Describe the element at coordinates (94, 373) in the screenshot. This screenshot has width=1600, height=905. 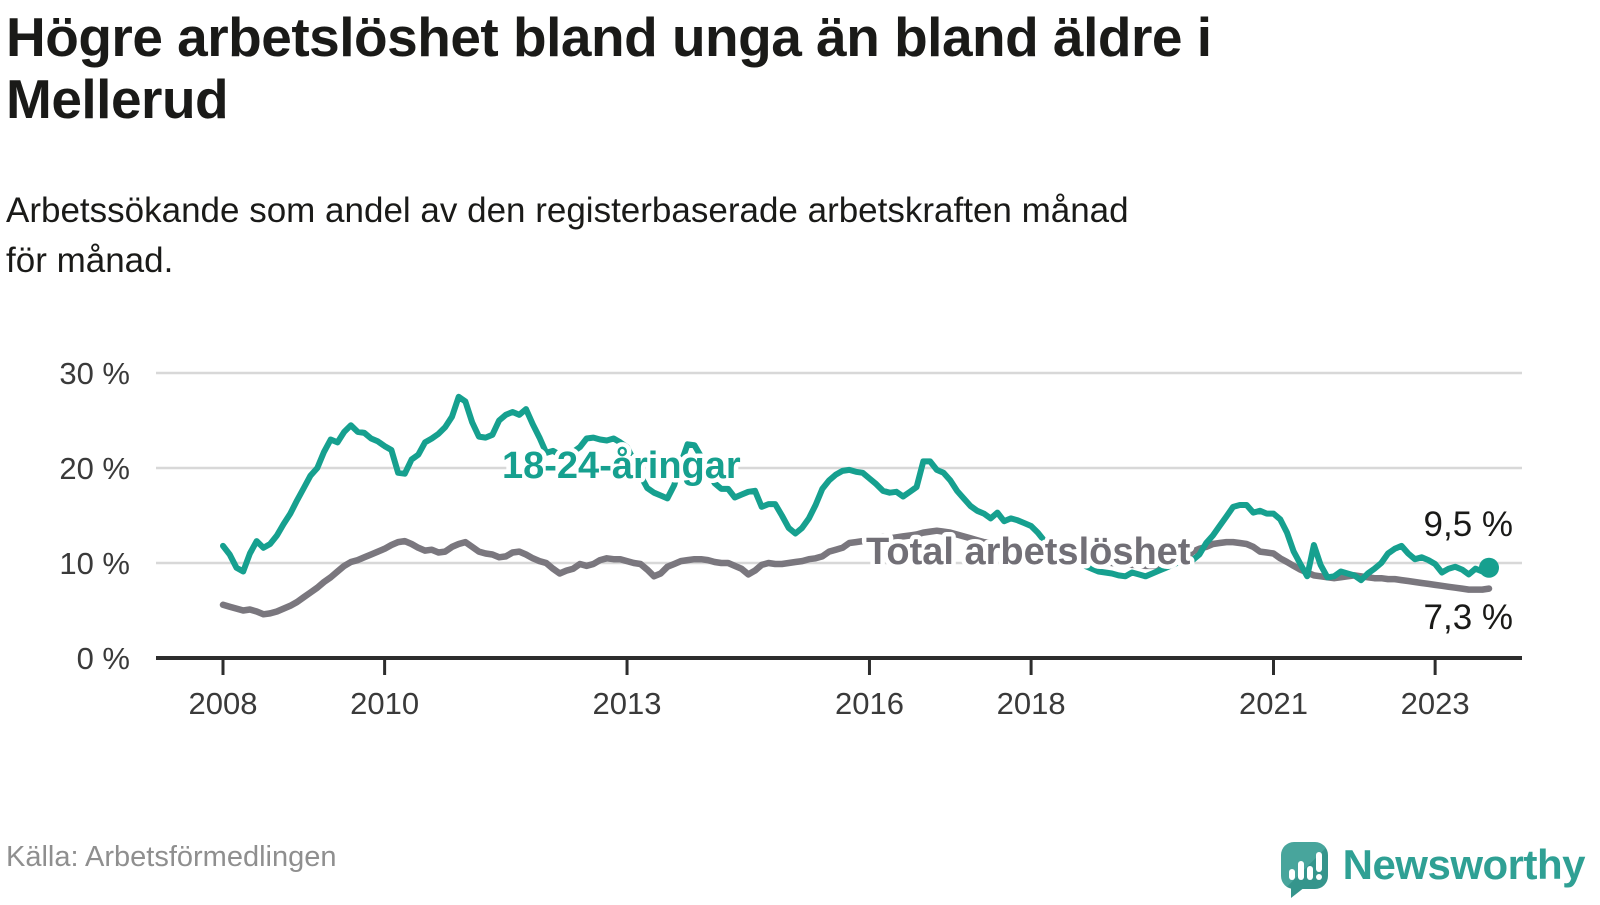
I see `y-tick-label-30: 30 %` at that location.